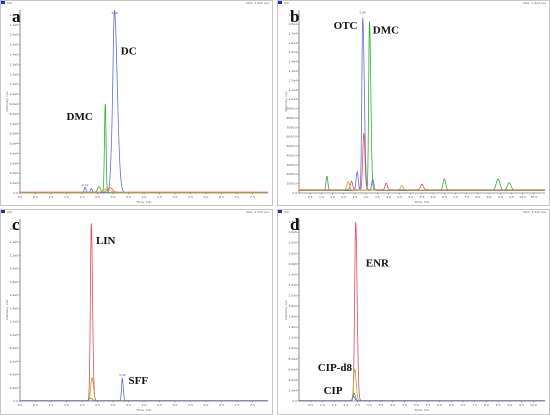 This screenshot has width=550, height=415. I want to click on x-tick-label: 7.0, so click(237, 405).